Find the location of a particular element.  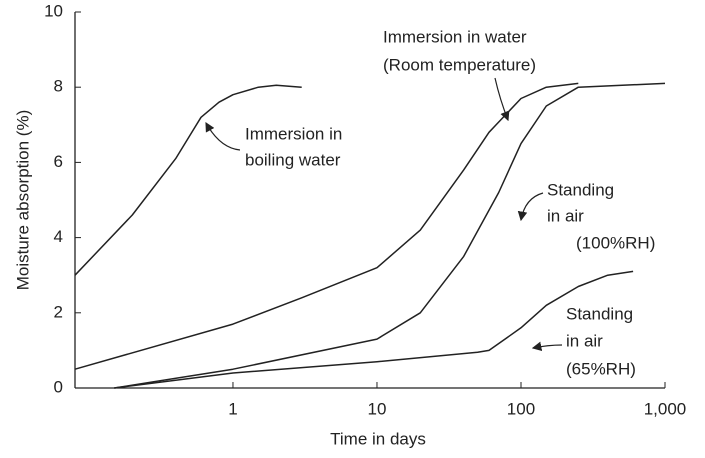

annotation: (100%RH) is located at coordinates (615, 242).